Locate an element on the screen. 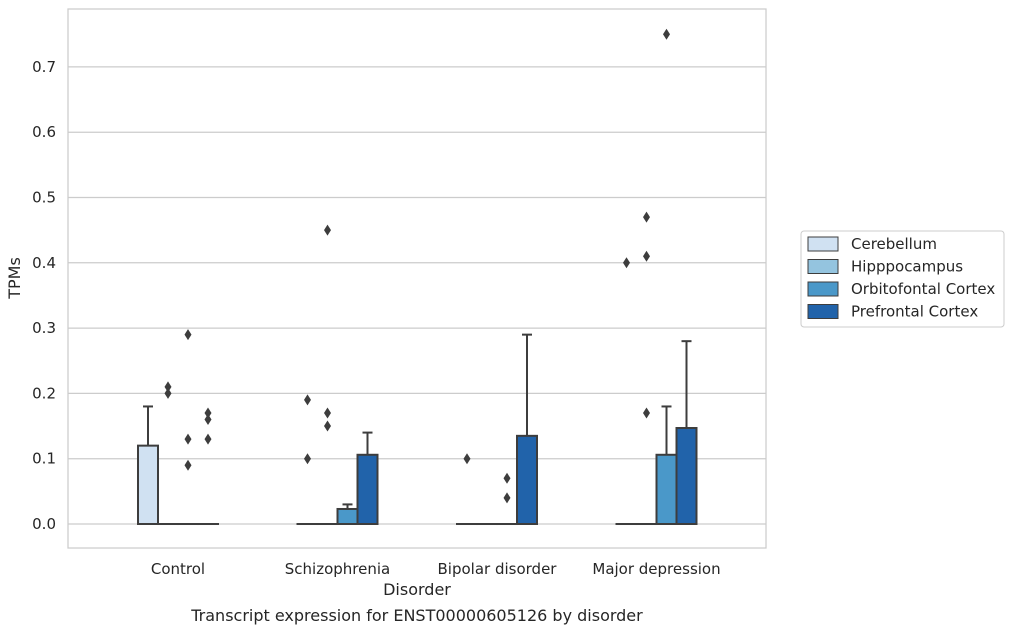  legend-label: Hipppocampus is located at coordinates (907, 267).